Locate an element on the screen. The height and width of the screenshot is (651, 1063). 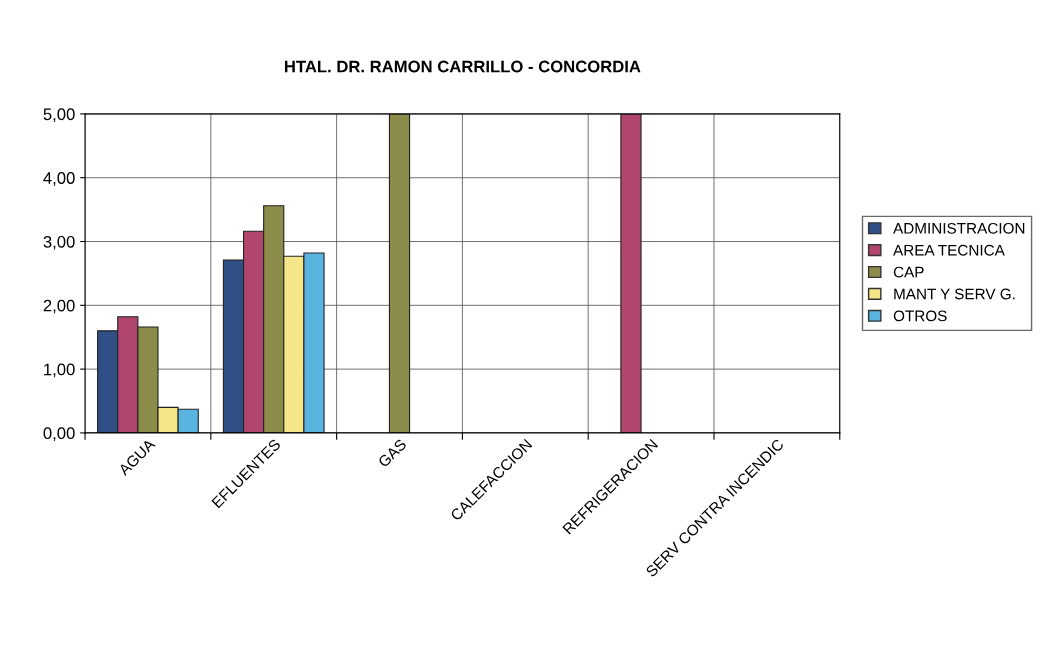
legend-label: AREA TECNICA is located at coordinates (949, 250).